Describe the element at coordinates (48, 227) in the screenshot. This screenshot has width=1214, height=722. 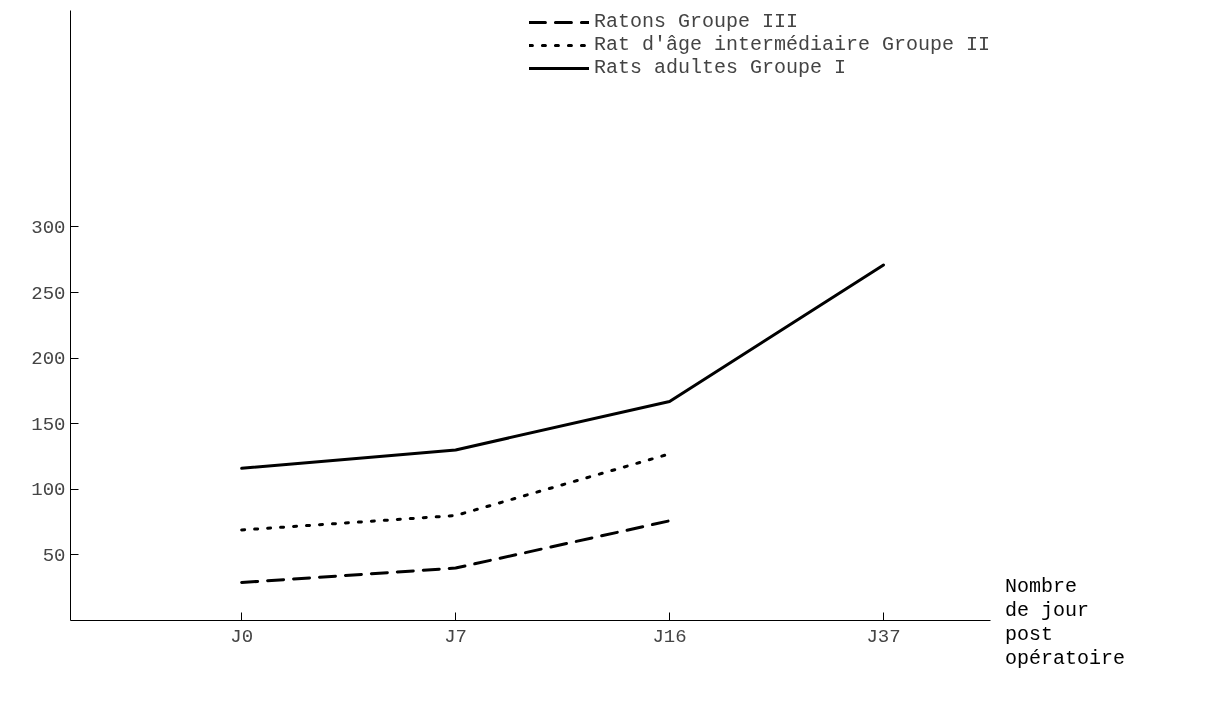
I see `y-tick-label: 300` at that location.